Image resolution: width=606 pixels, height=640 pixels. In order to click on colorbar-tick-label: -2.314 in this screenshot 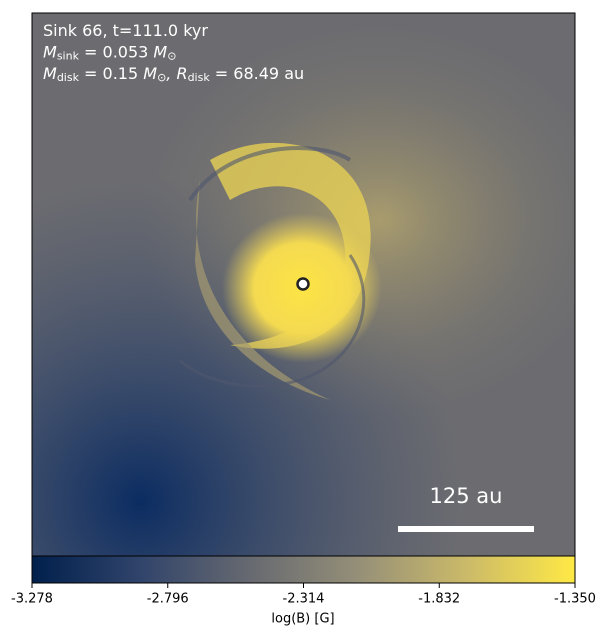, I will do `click(304, 599)`.